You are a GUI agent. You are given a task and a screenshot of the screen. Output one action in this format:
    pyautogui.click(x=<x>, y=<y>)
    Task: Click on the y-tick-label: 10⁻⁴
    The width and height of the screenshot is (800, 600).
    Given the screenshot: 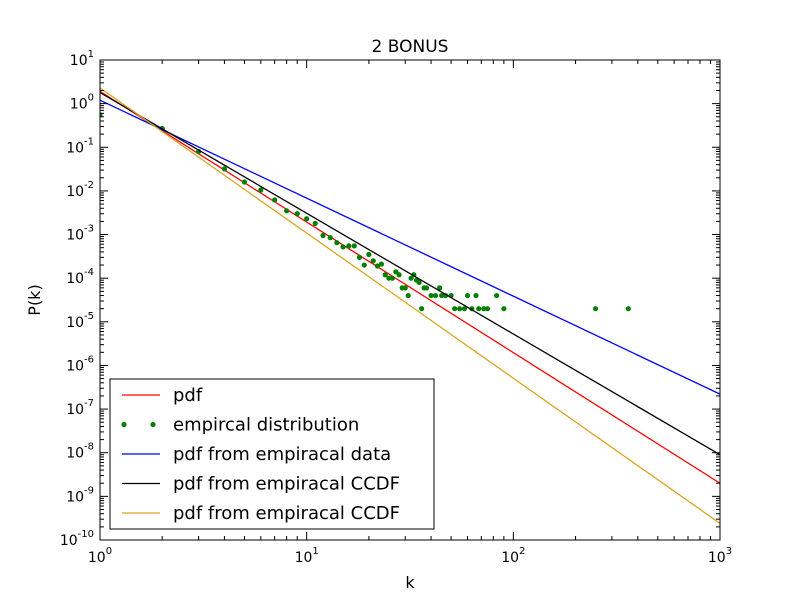 What is the action you would take?
    pyautogui.click(x=80, y=277)
    